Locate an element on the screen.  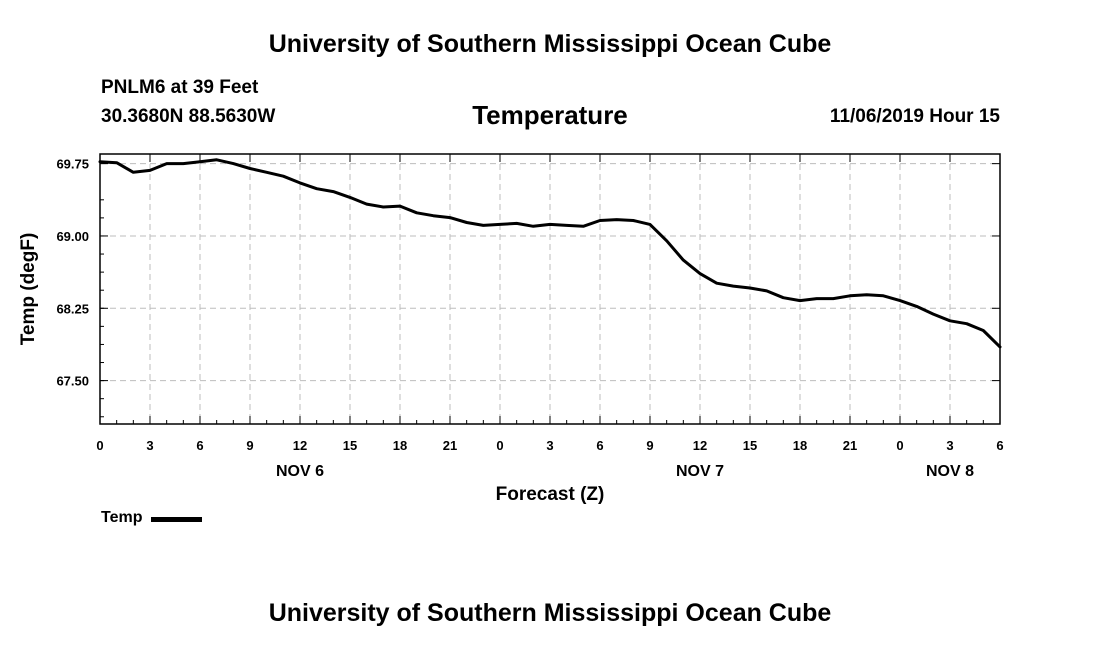
legend: Temp is located at coordinates (152, 518).